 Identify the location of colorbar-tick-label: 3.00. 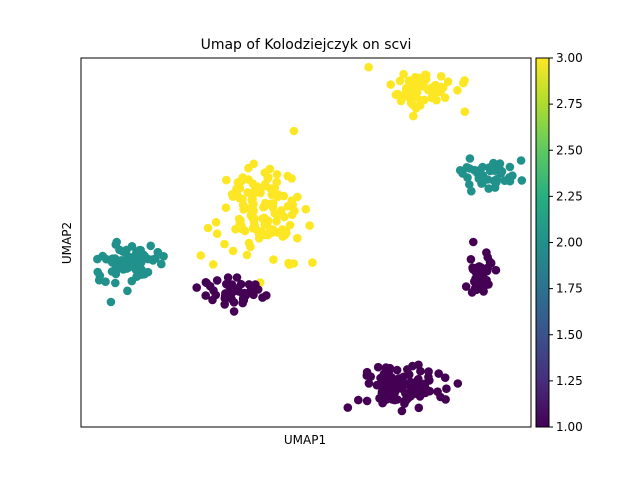
(569, 58).